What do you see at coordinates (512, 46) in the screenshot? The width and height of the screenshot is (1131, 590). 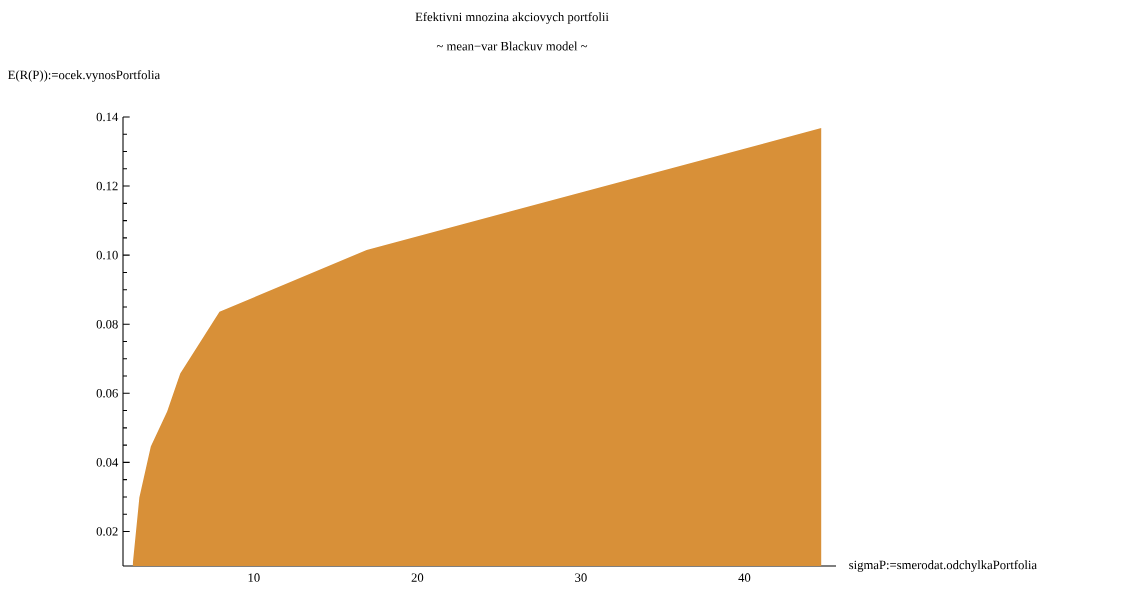 I see `chart-subtitle: ~ mean−var Blackuv model ~` at bounding box center [512, 46].